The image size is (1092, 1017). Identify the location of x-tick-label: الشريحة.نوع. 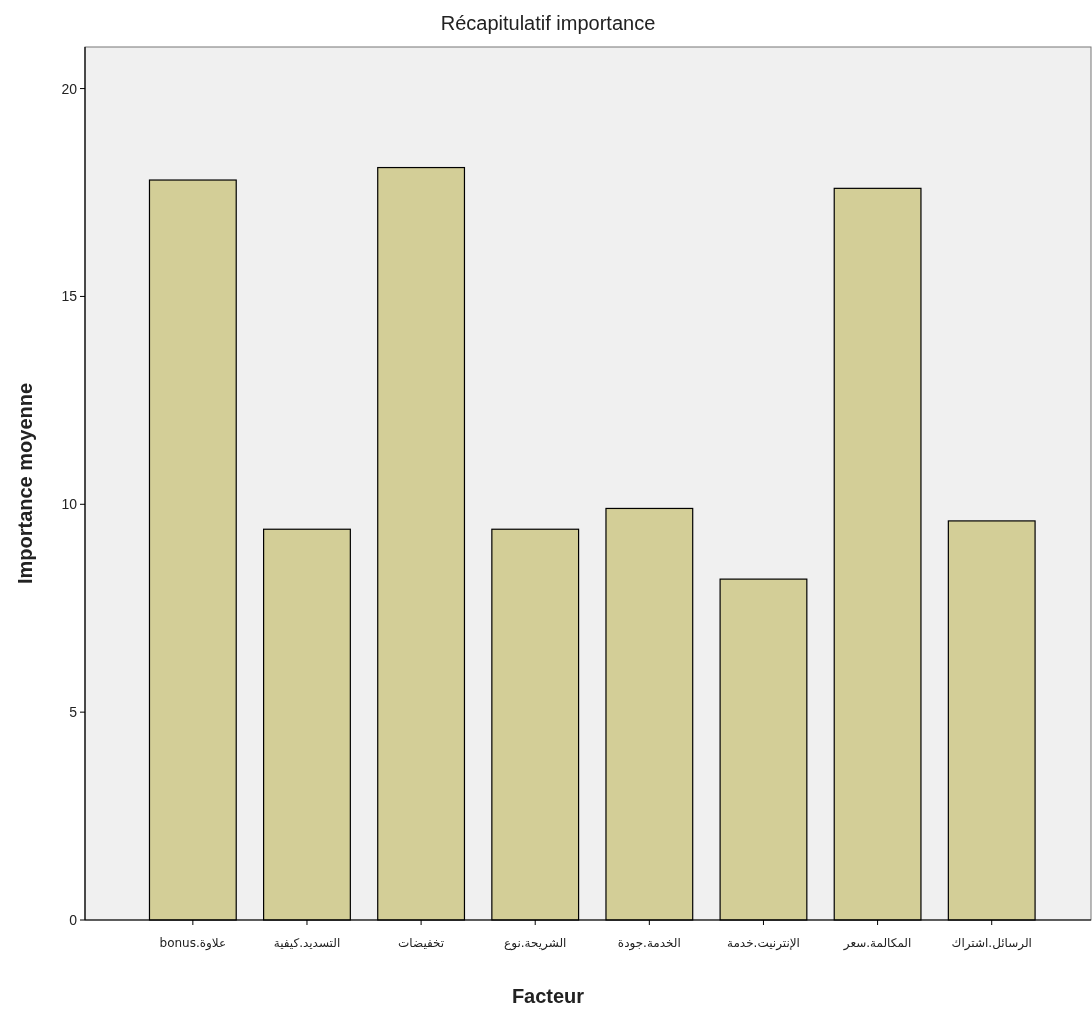
(535, 943).